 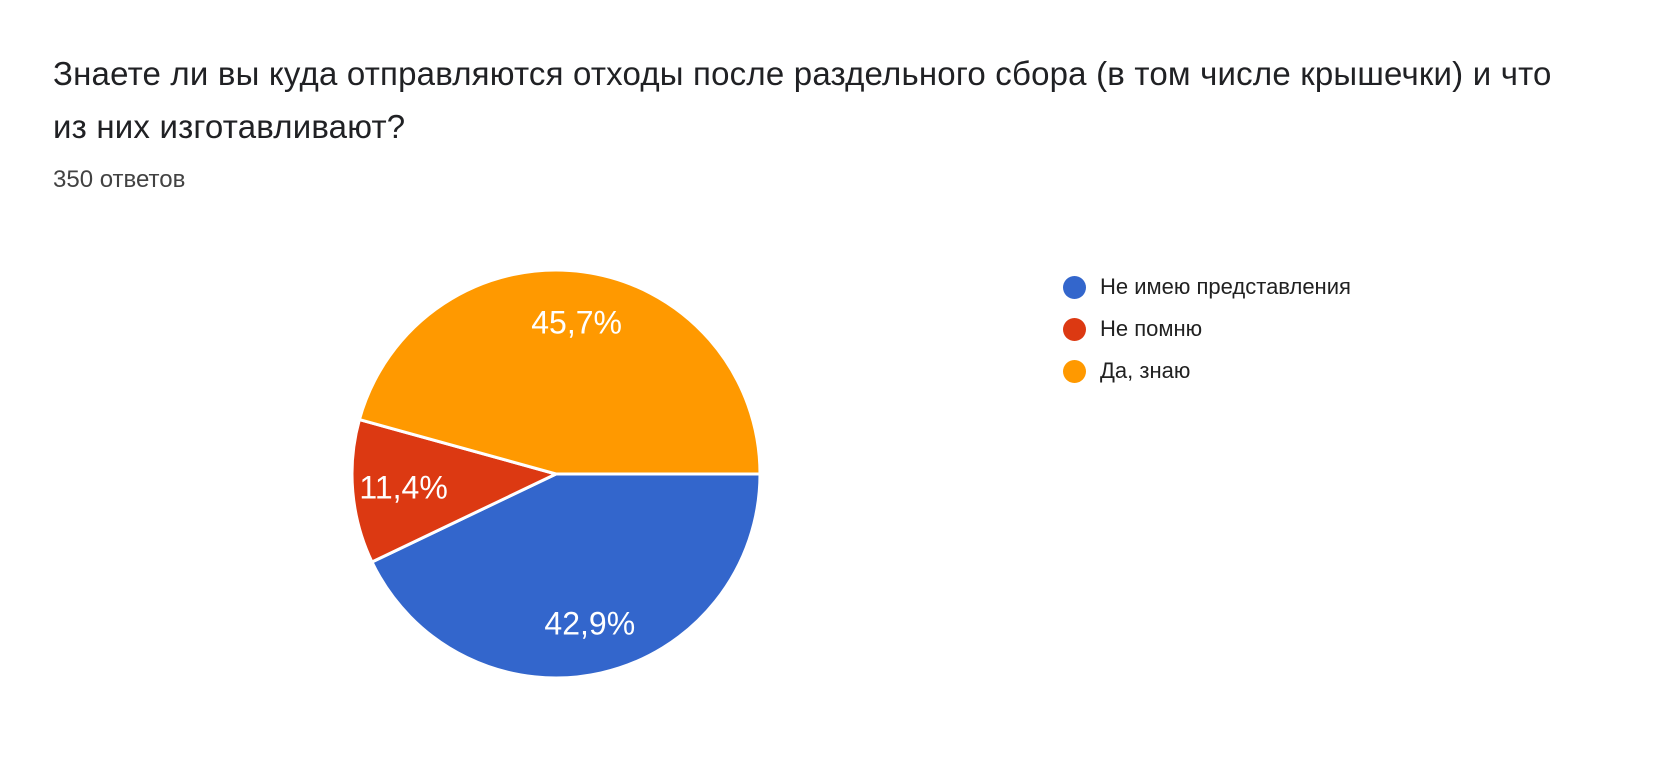 I want to click on legend-item-label: Не помню, so click(x=1151, y=328).